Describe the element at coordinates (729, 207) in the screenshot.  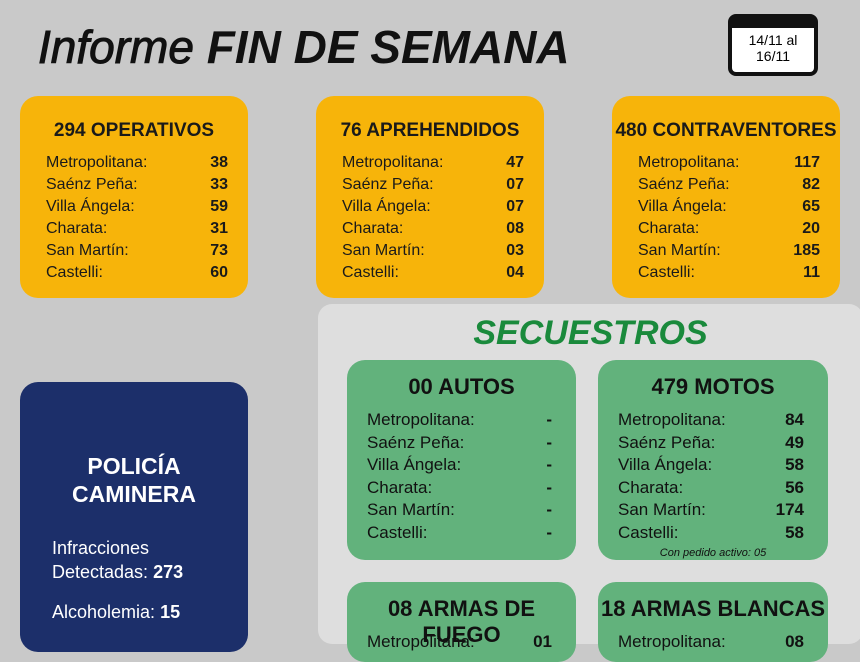
I see `card-row: Villa Ángela: 65` at that location.